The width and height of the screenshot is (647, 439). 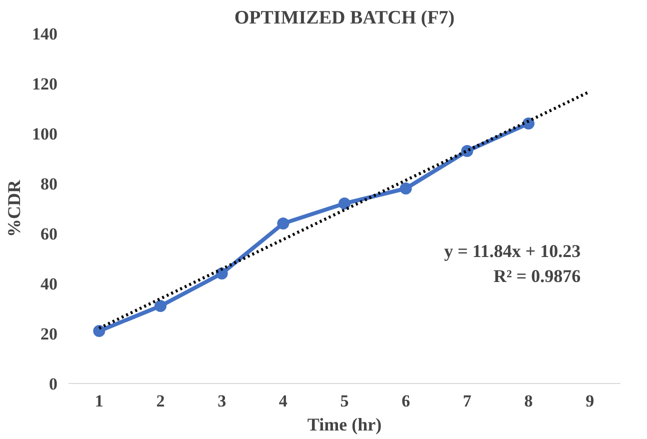 I want to click on y-tick-label: 60, so click(x=49, y=234).